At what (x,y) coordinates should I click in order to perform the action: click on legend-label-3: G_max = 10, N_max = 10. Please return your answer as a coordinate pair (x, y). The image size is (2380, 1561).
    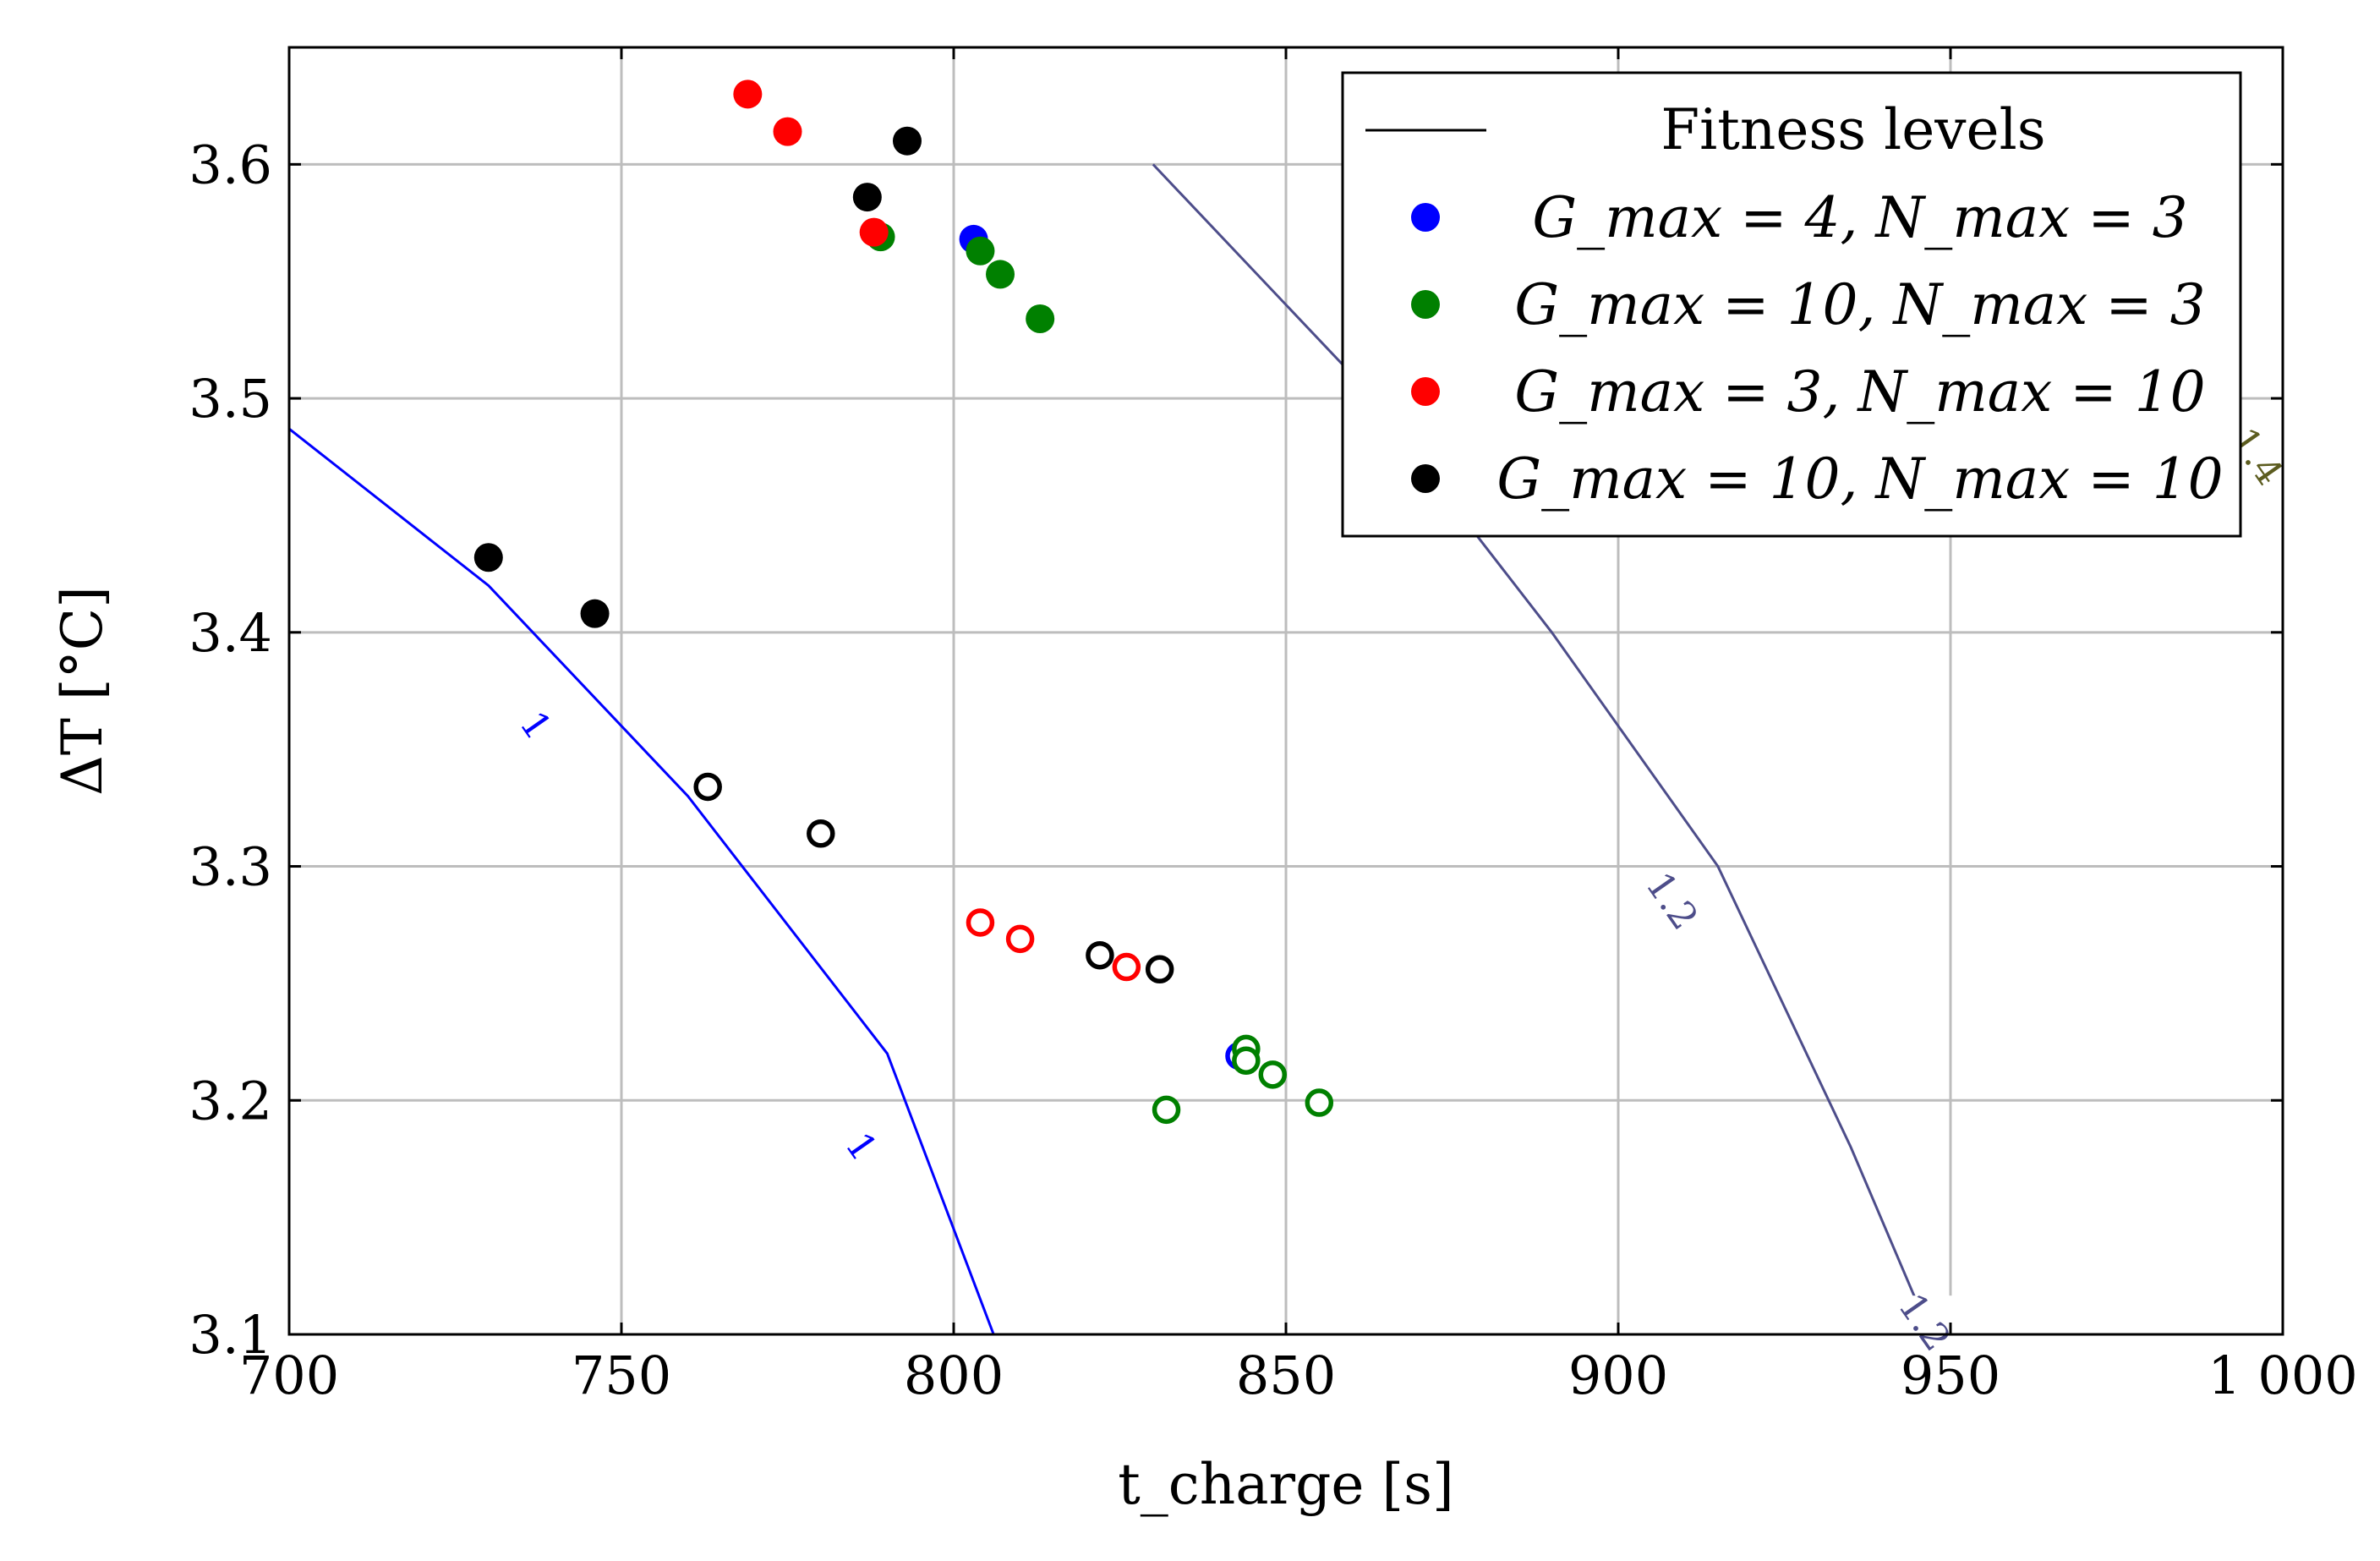
    Looking at the image, I should click on (1860, 479).